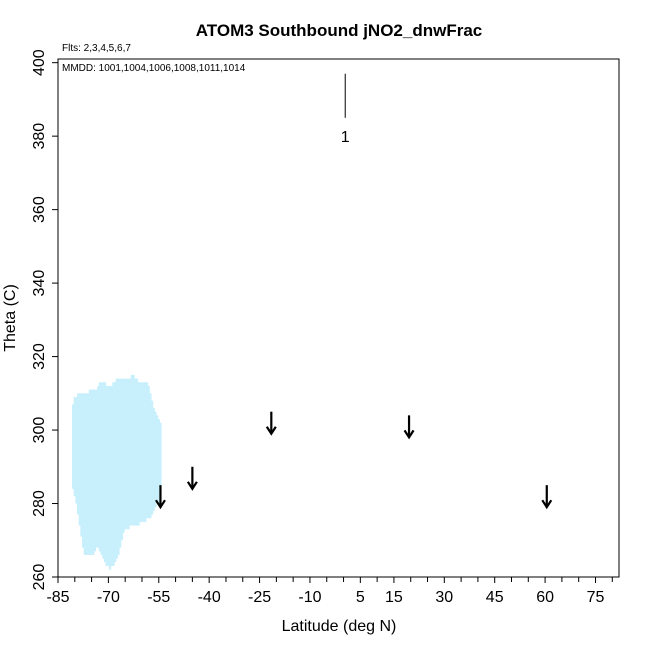  What do you see at coordinates (495, 597) in the screenshot?
I see `x-tick-label: 45` at bounding box center [495, 597].